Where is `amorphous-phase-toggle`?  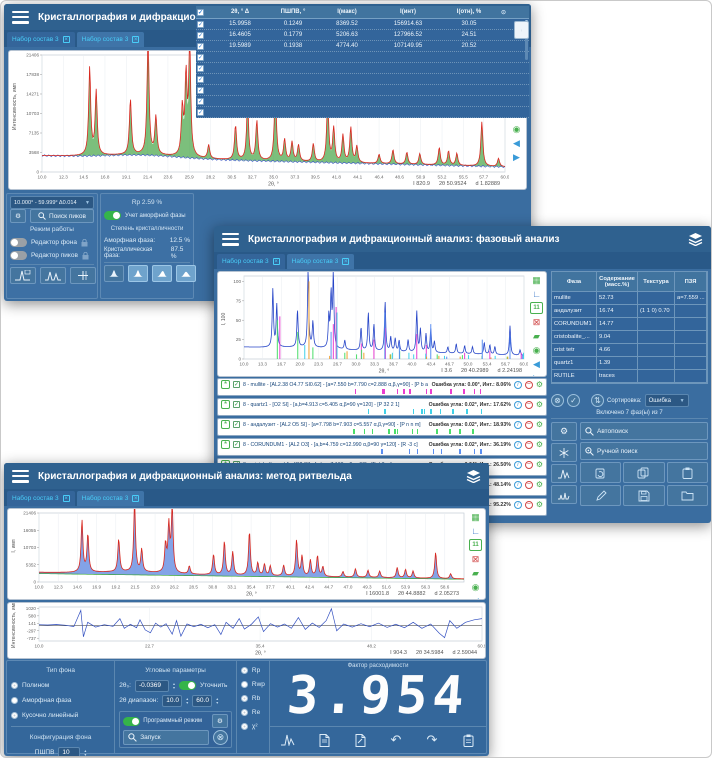 amorphous-phase-toggle is located at coordinates (112, 215).